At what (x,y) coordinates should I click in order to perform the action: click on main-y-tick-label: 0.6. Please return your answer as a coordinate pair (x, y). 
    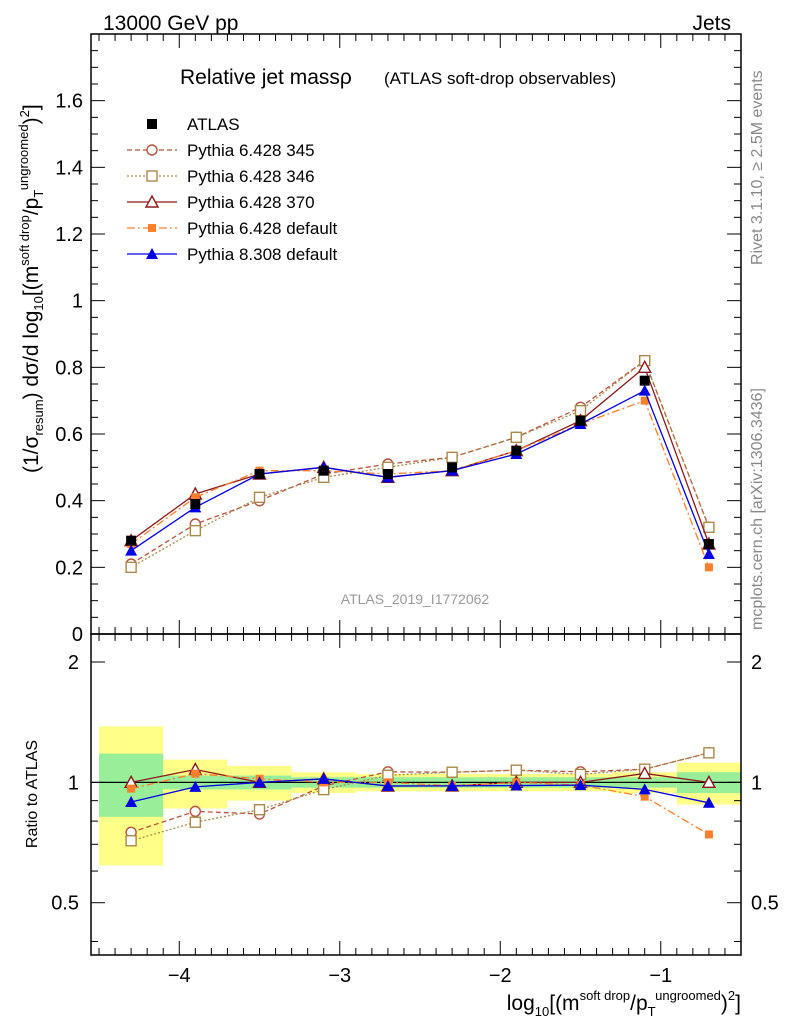
    Looking at the image, I should click on (69, 435).